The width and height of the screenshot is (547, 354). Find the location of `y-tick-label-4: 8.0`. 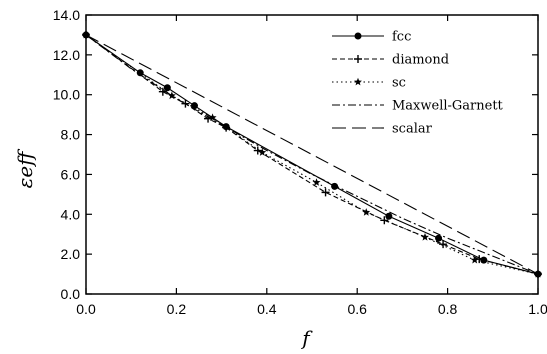

y-tick-label-4: 8.0 is located at coordinates (71, 135).